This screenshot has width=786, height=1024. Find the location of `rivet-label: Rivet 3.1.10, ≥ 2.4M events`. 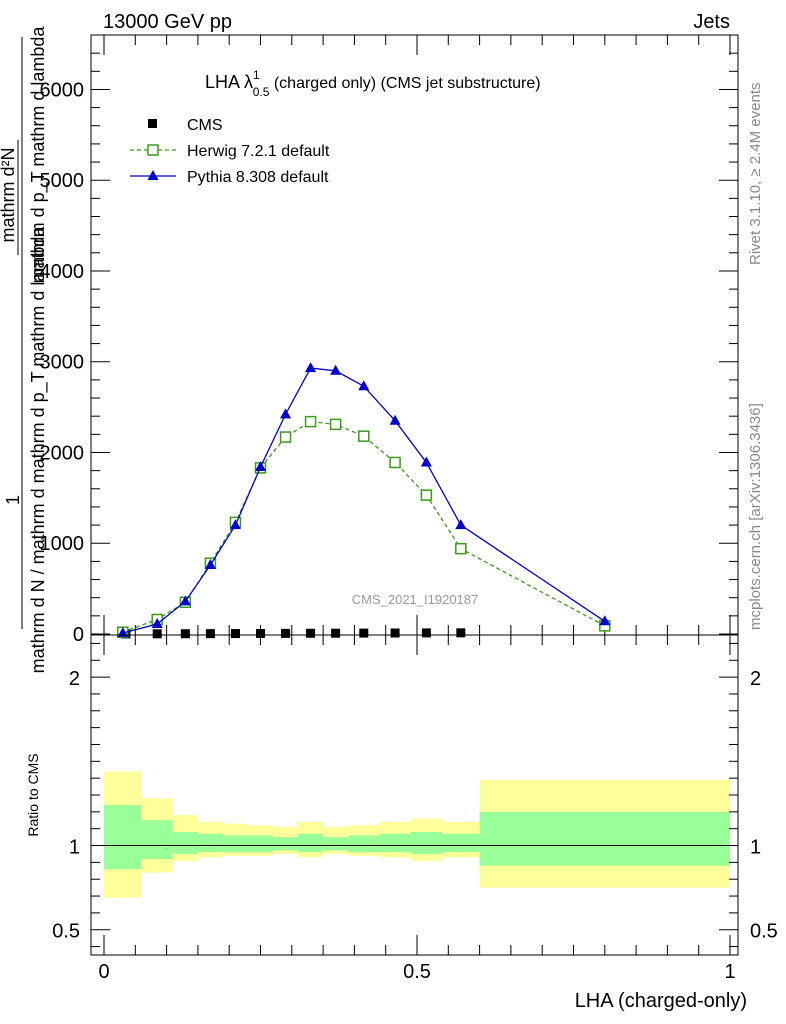

rivet-label: Rivet 3.1.10, ≥ 2.4M events is located at coordinates (755, 174).